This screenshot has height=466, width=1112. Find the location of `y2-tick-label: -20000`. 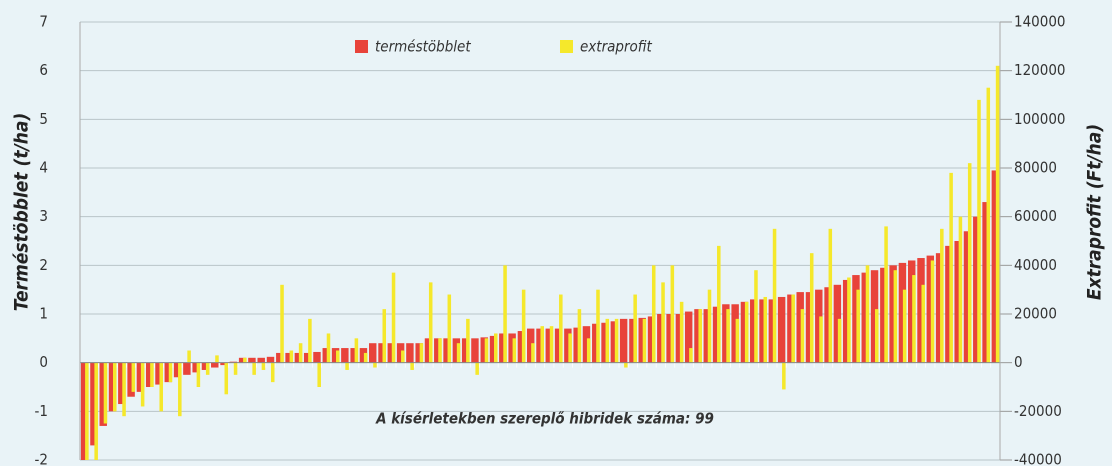

y2-tick-label: -20000 is located at coordinates (1038, 411).